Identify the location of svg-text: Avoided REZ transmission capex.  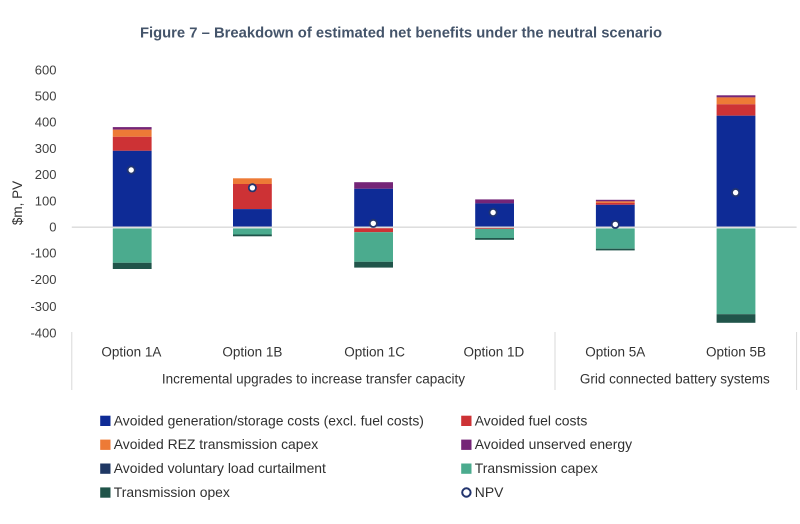
(216, 444).